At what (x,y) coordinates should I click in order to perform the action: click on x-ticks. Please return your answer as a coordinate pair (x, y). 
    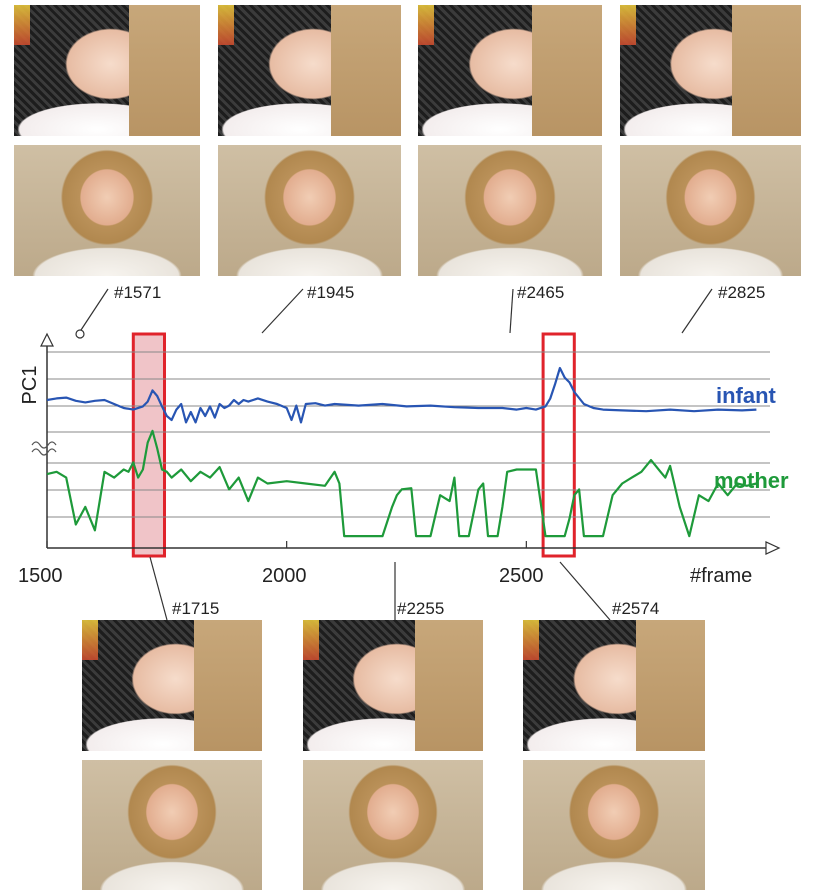
    Looking at the image, I should click on (286, 544).